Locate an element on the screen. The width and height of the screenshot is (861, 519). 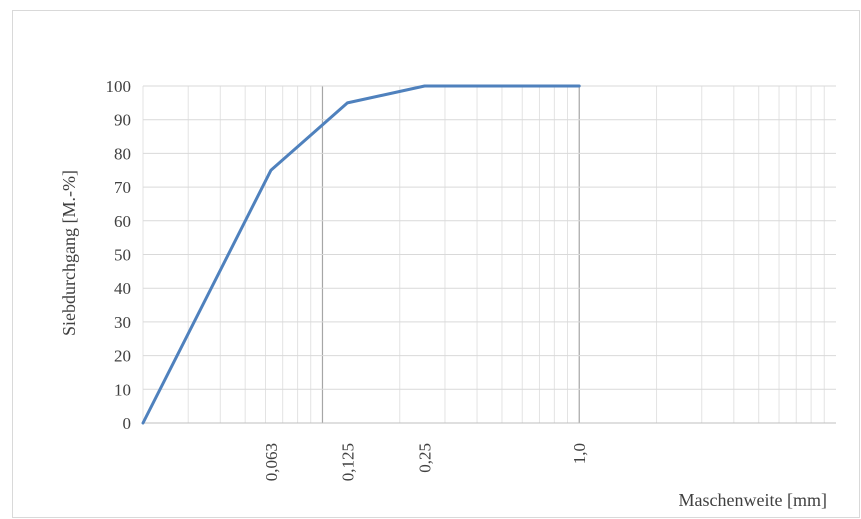
x-tick-label: 0,063 is located at coordinates (271, 462).